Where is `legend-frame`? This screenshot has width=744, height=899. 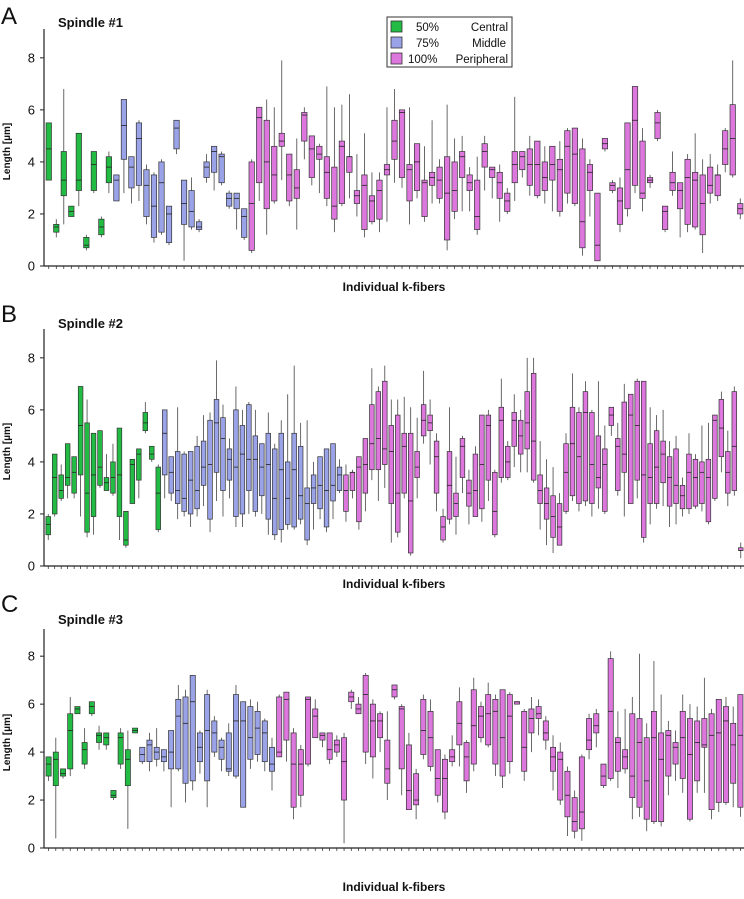
legend-frame is located at coordinates (449, 42).